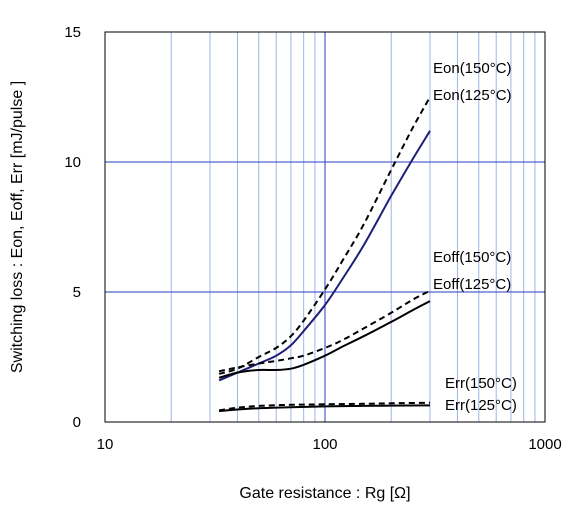 This screenshot has width=574, height=506. Describe the element at coordinates (472, 95) in the screenshot. I see `series-label-1: Eon(125°C)` at that location.